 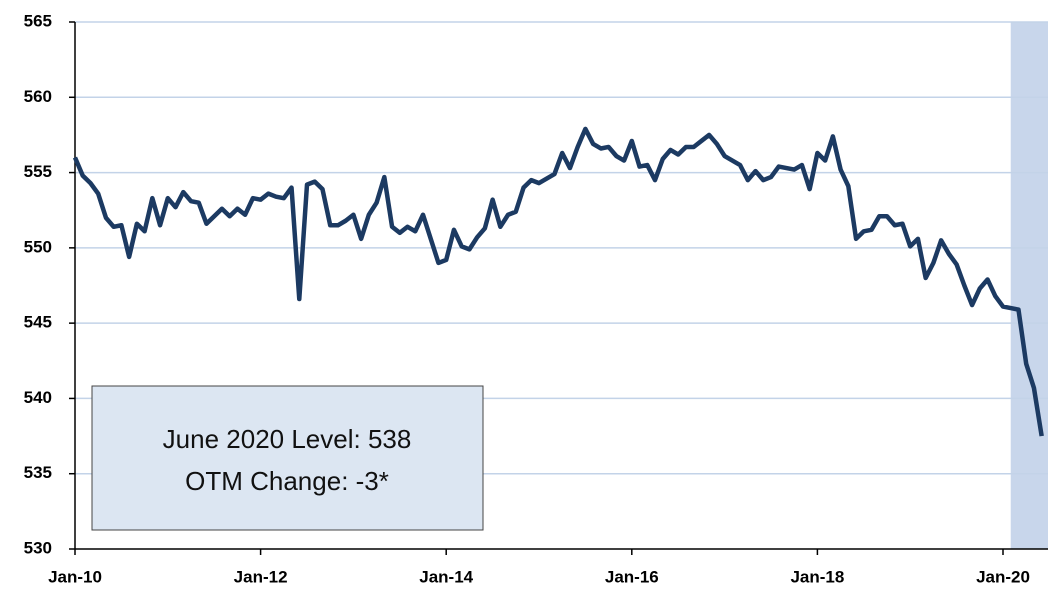 What do you see at coordinates (75, 576) in the screenshot?
I see `x-tick-label: Jan-10` at bounding box center [75, 576].